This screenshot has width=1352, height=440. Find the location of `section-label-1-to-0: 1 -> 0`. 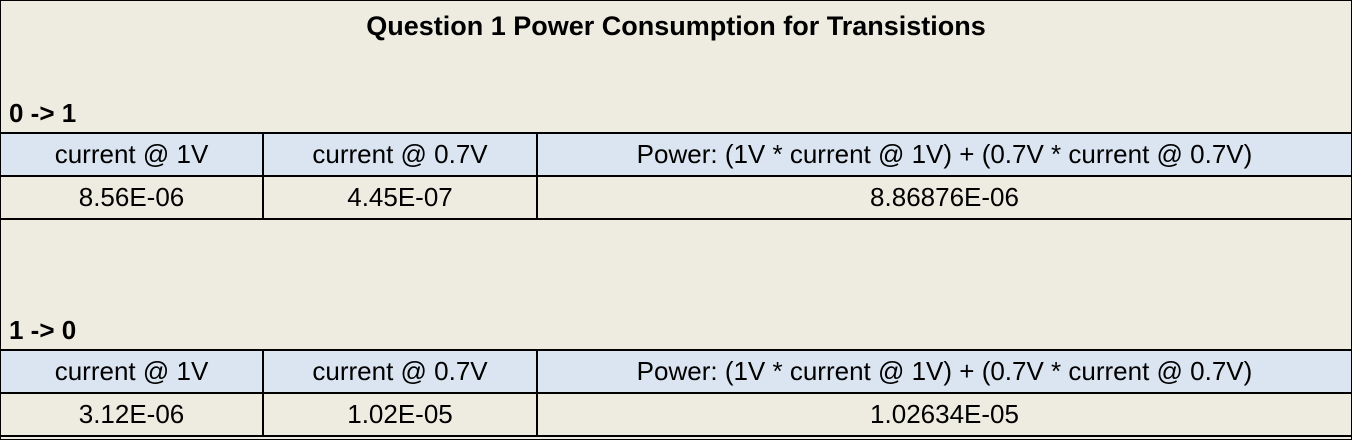

section-label-1-to-0: 1 -> 0 is located at coordinates (43, 330).